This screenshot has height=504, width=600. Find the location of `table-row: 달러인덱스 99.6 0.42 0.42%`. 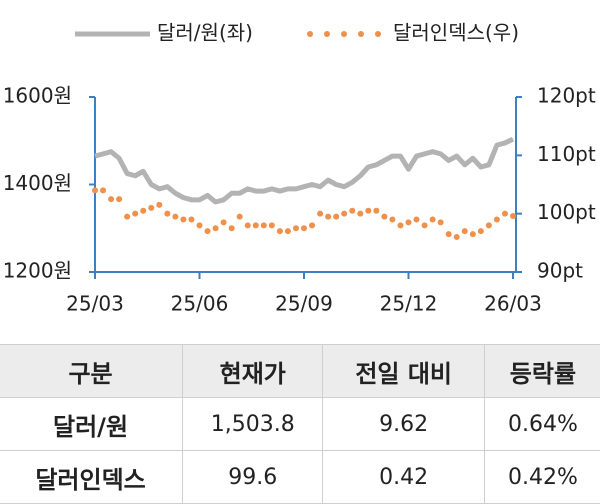

table-row: 달러인덱스 99.6 0.42 0.42% is located at coordinates (300, 477).